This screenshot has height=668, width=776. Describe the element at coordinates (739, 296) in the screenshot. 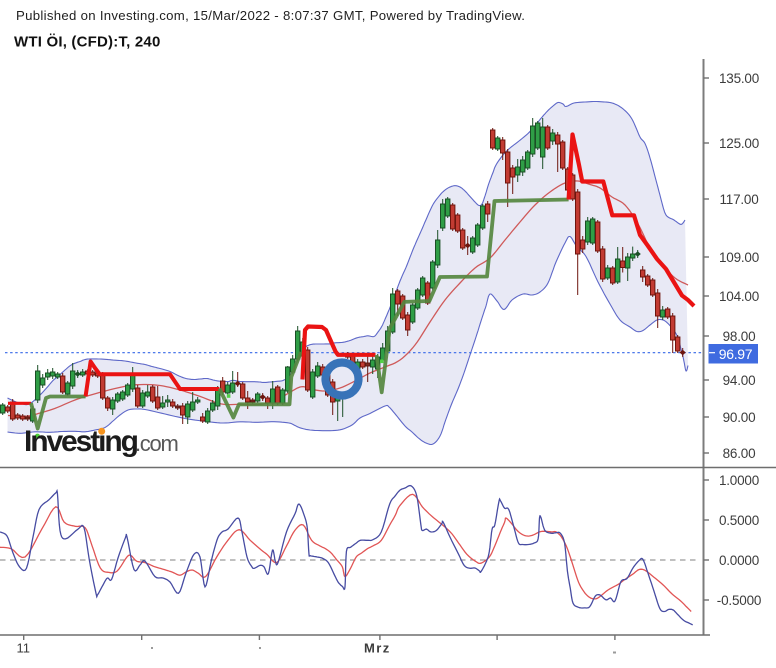

I see `svg-text: 104.00` at that location.